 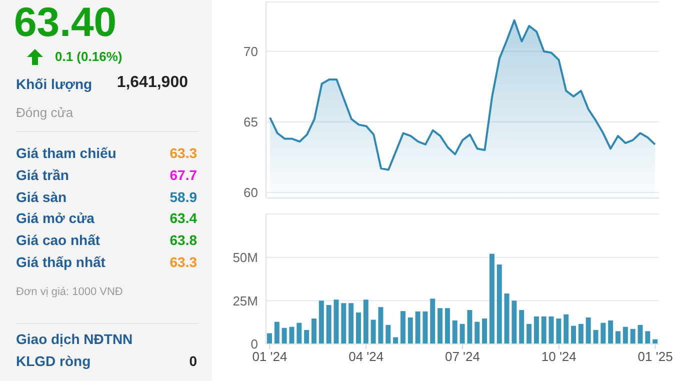 I want to click on text: 0, so click(x=193, y=361).